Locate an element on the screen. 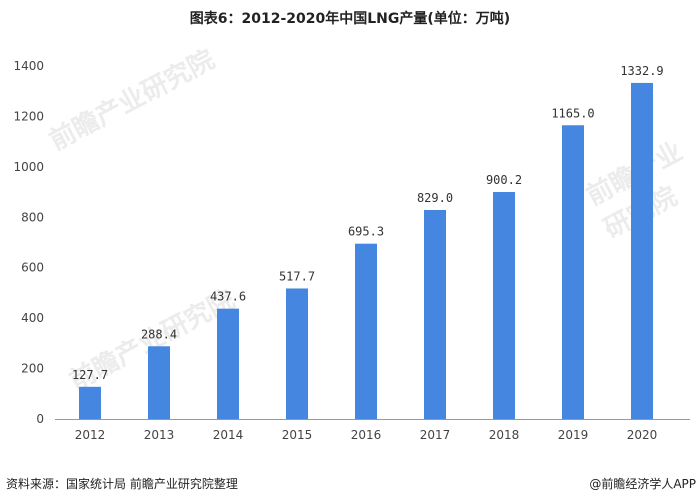 This screenshot has height=503, width=700. y-tick-label: 0 is located at coordinates (40, 419).